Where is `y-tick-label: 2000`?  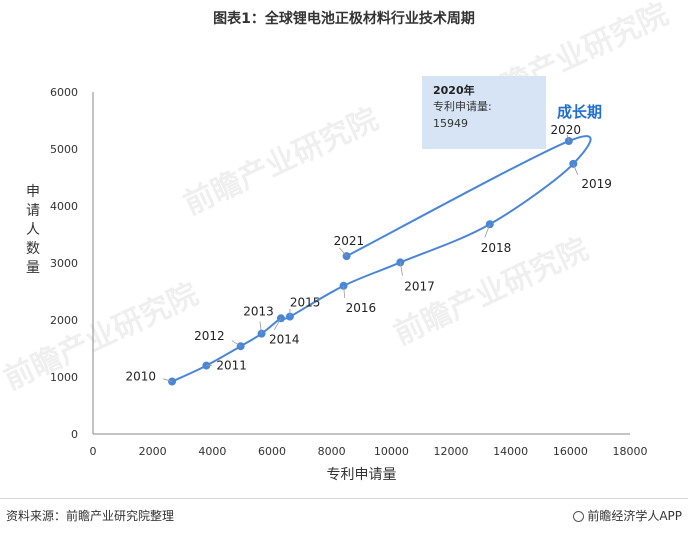 y-tick-label: 2000 is located at coordinates (64, 320).